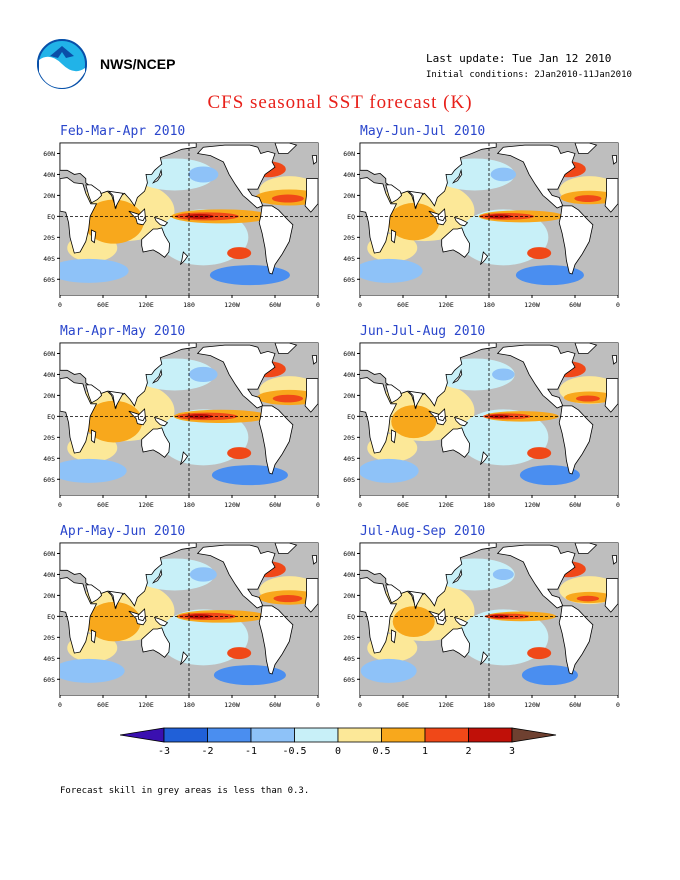 Image resolution: width=680 pixels, height=880 pixels. I want to click on panel-title-5: Apr-May-Jun 2010, so click(123, 531).